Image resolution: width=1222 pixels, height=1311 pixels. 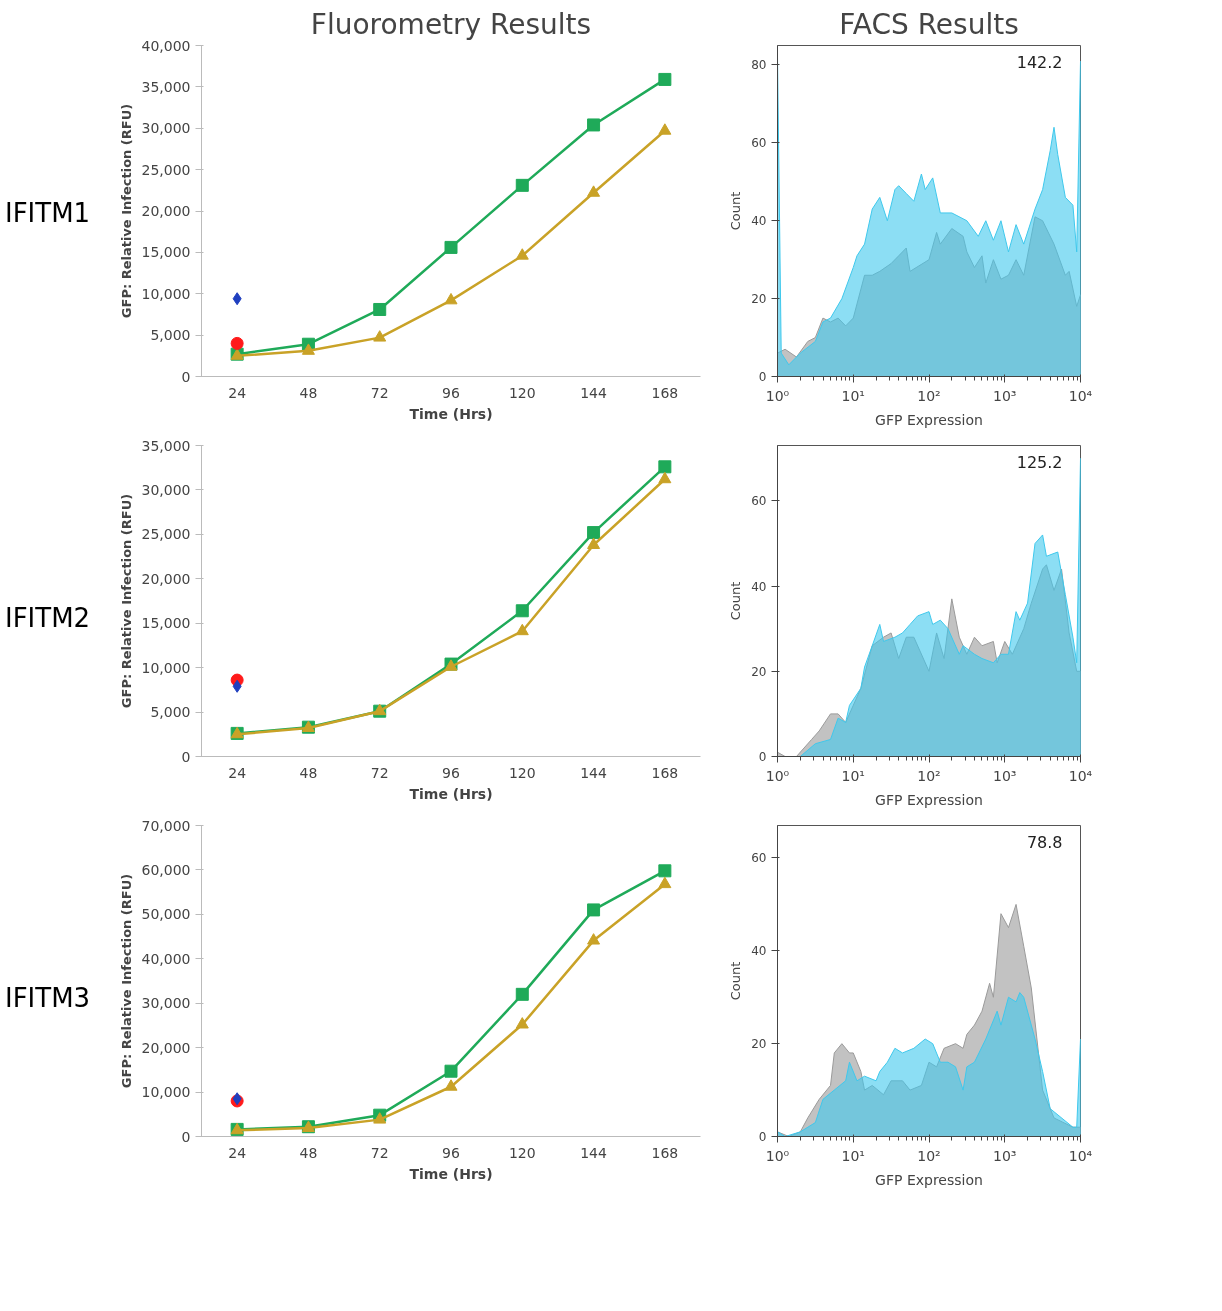 What do you see at coordinates (759, 65) in the screenshot?
I see `y-tick-label: 80` at bounding box center [759, 65].